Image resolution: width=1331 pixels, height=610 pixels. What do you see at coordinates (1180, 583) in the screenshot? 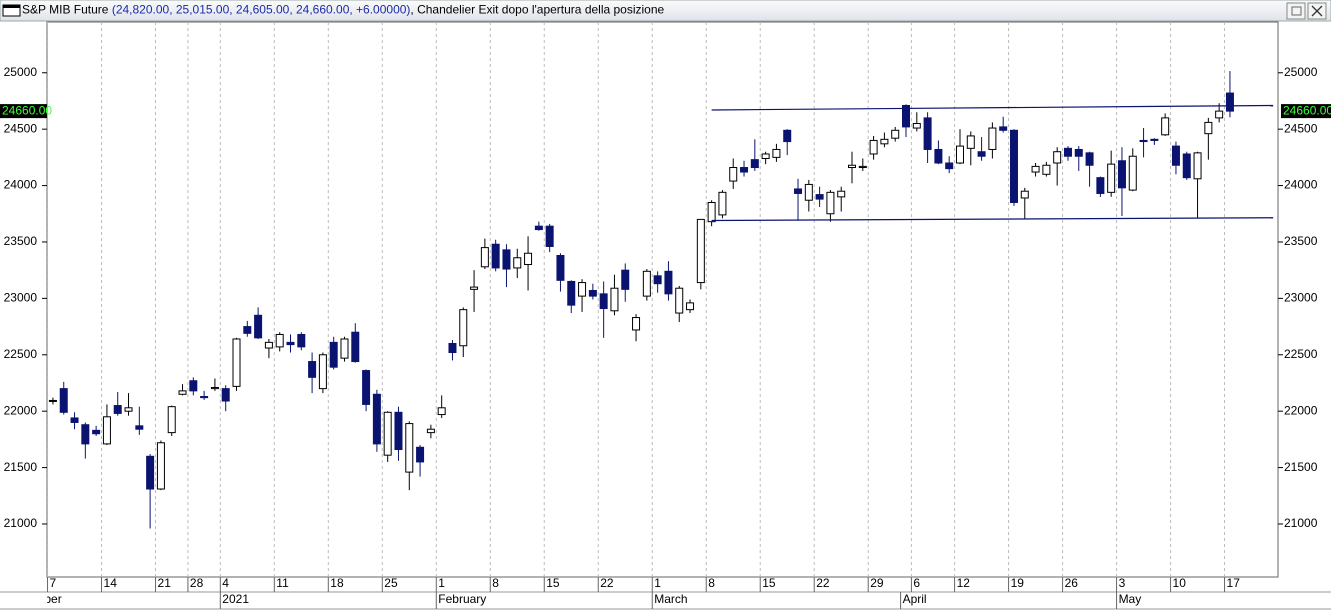
I see `x-tick-label: 10` at bounding box center [1180, 583].